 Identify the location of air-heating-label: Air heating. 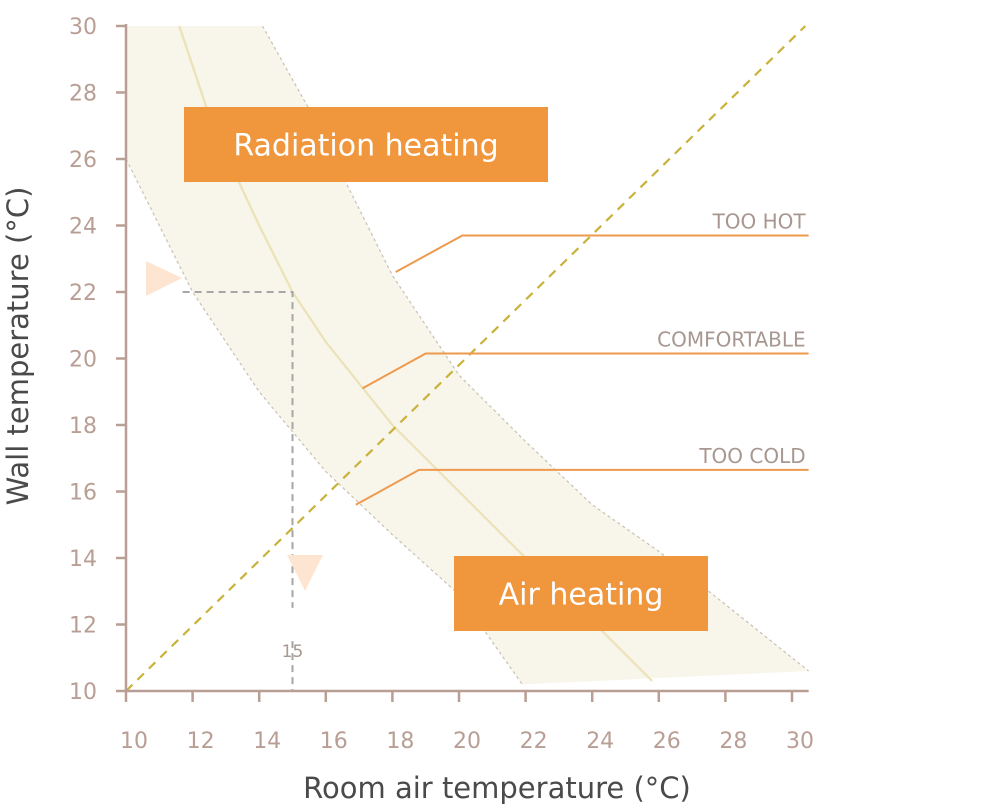
(581, 595).